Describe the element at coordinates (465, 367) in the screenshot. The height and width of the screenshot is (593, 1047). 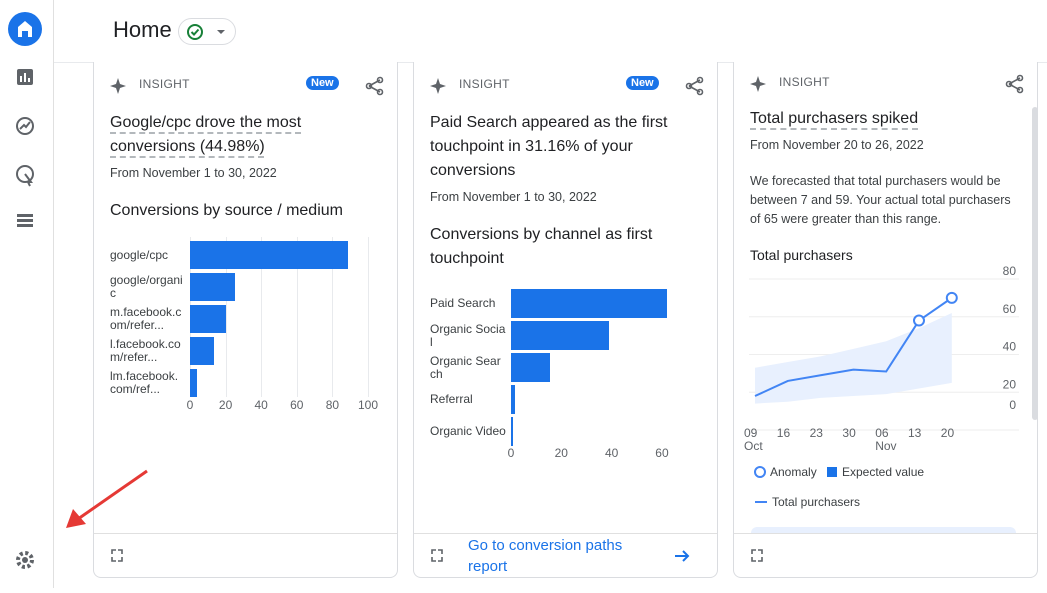
I see `y-category-label: Organic Search` at that location.